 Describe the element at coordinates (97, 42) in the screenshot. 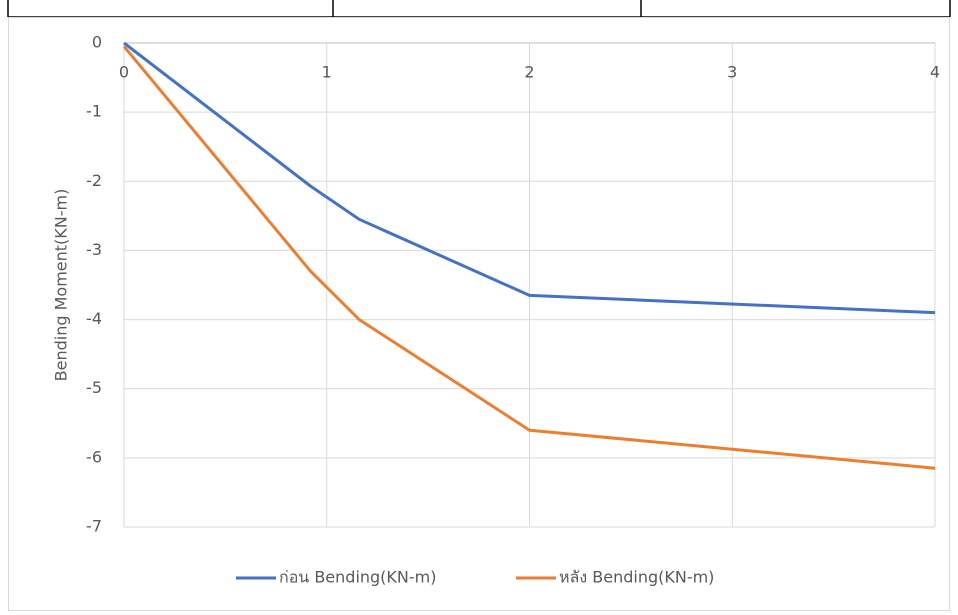

I see `y-tick-label: 0` at that location.